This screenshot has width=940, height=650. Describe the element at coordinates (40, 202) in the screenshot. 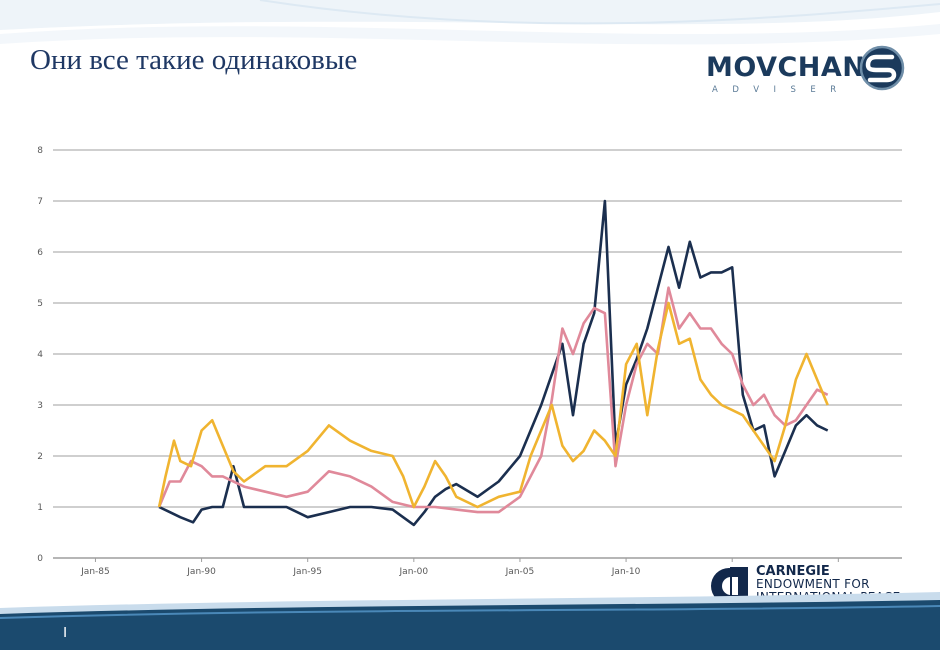

I see `y-tick-label: 7` at that location.